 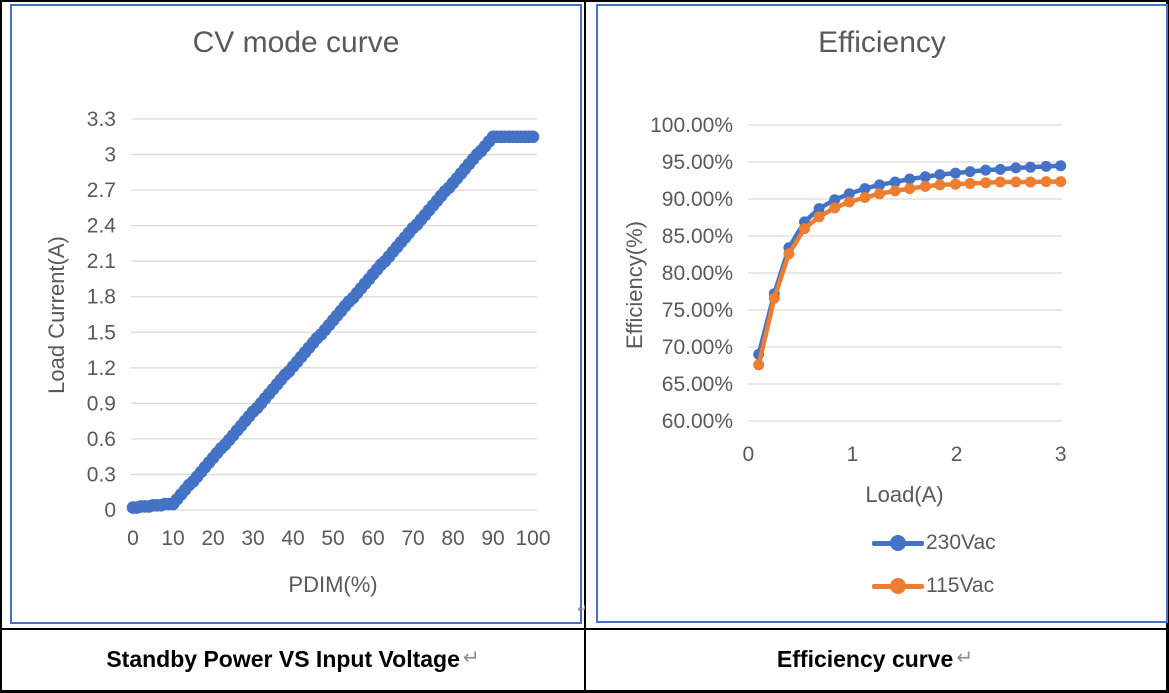 I want to click on svg-text: 3.3, so click(x=101, y=119).